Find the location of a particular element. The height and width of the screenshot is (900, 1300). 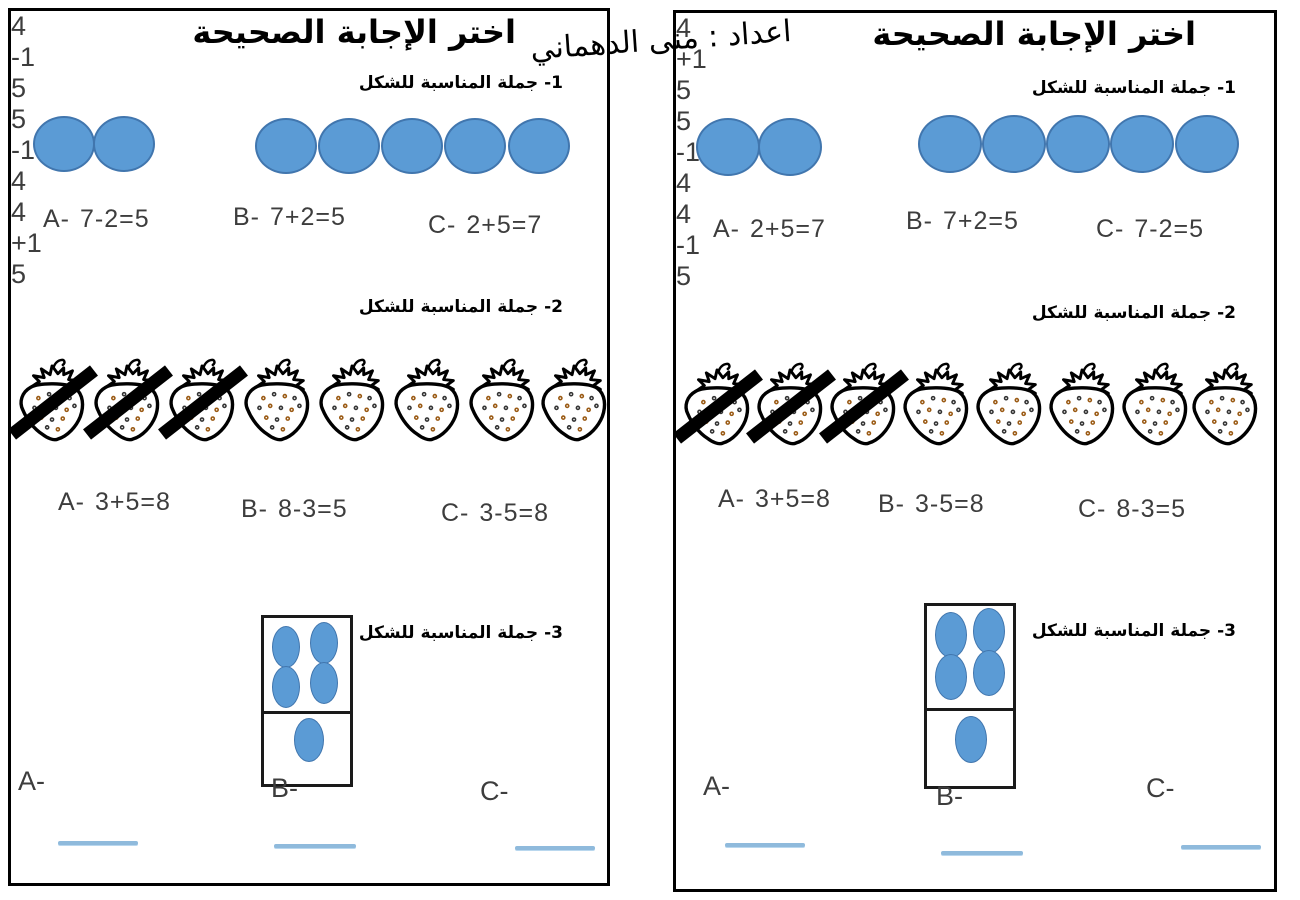

answer-option: C- 7-2=5 is located at coordinates (1150, 229).